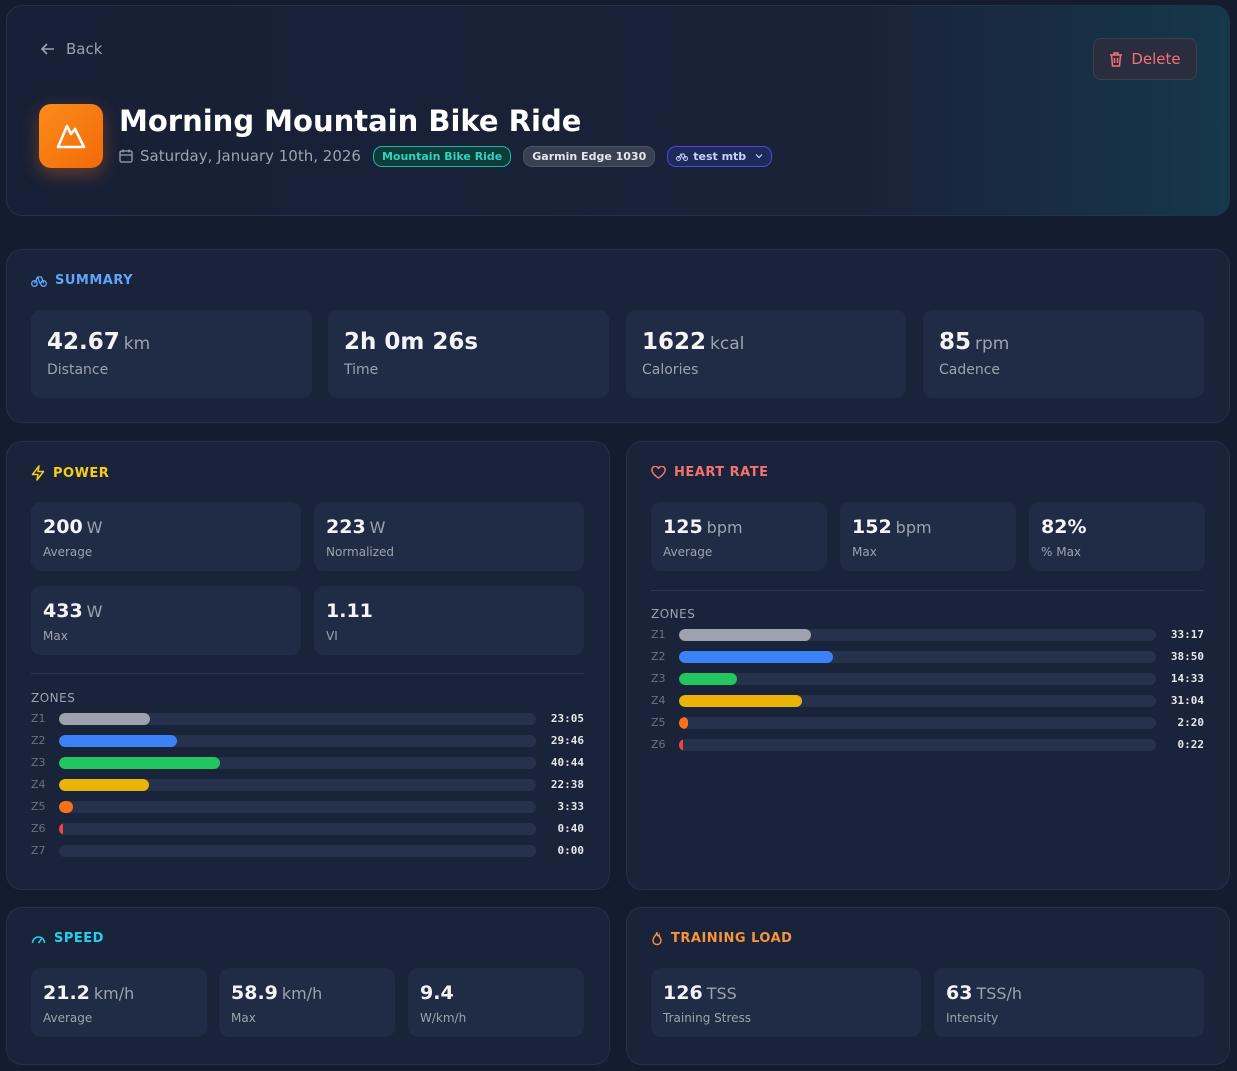  What do you see at coordinates (683, 993) in the screenshot?
I see `value: 126` at bounding box center [683, 993].